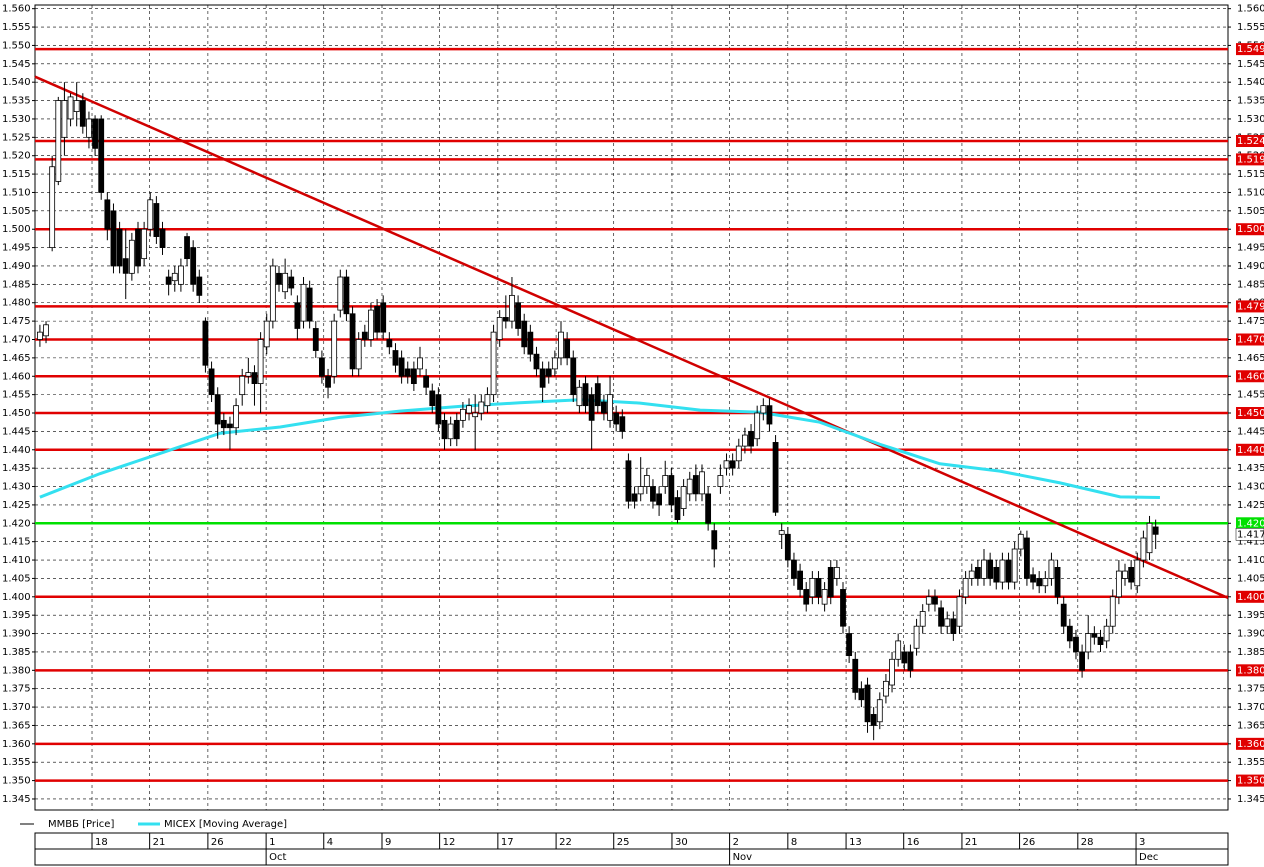 This screenshot has height=867, width=1264. What do you see at coordinates (16, 560) in the screenshot?
I see `y-tick-label: 1.410` at bounding box center [16, 560].